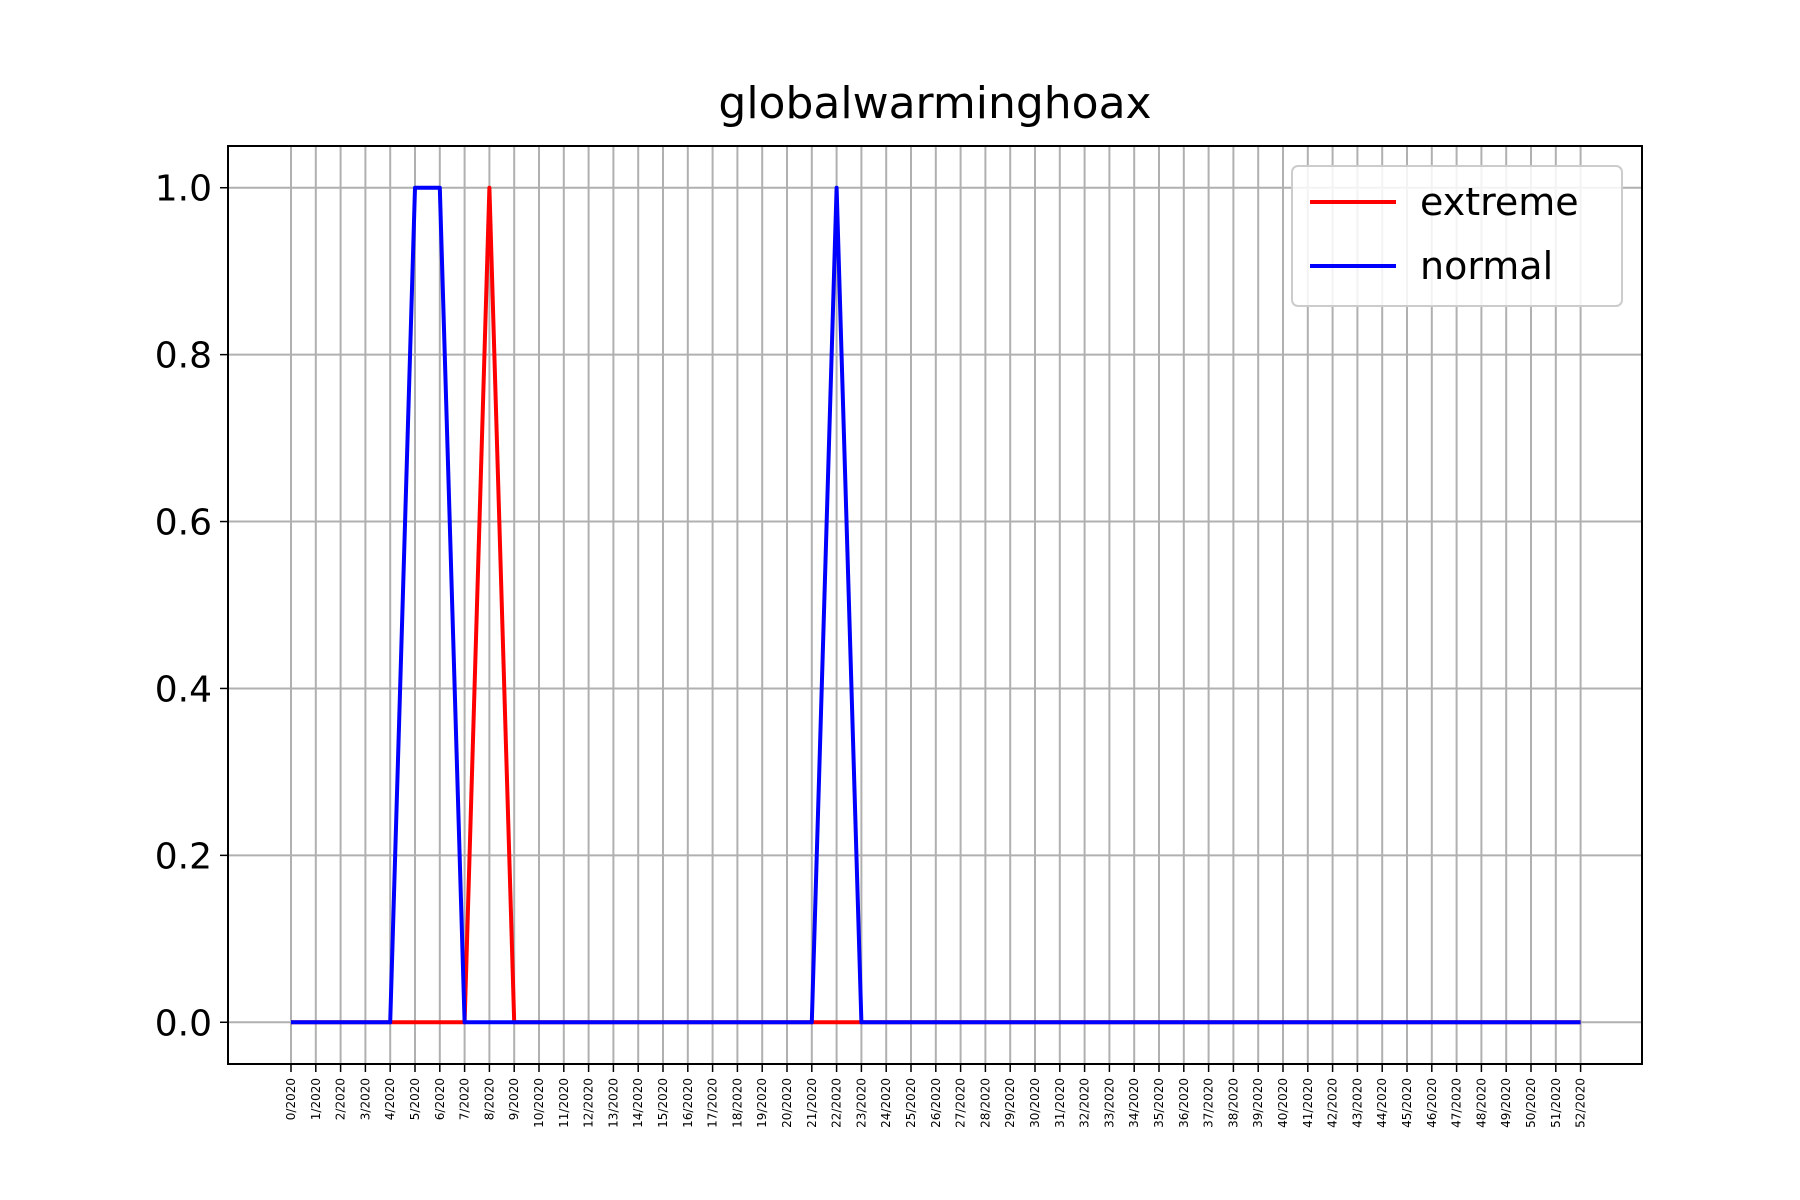  Describe the element at coordinates (638, 1103) in the screenshot. I see `x-tick-label: 14/2020` at that location.